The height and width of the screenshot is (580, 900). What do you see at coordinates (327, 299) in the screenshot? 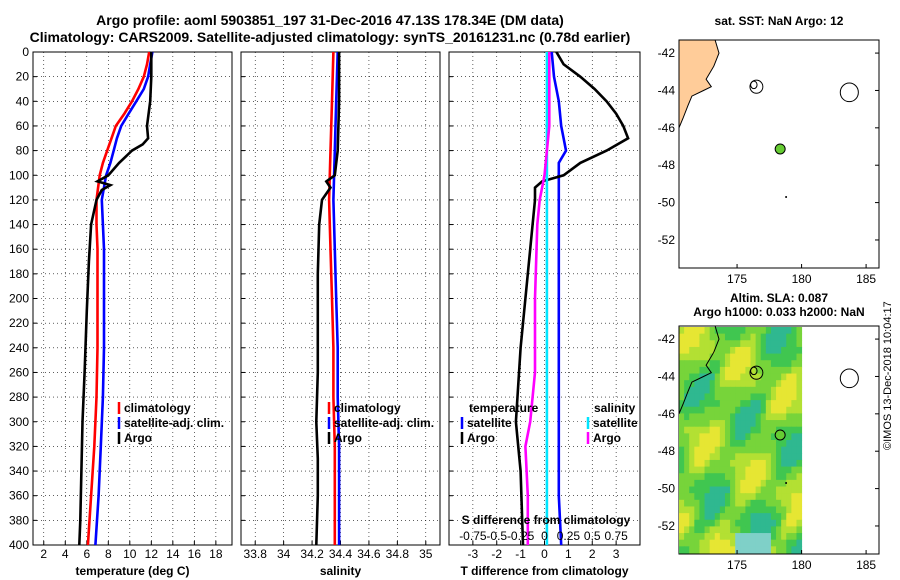
I see `series-line-argo` at bounding box center [327, 299].